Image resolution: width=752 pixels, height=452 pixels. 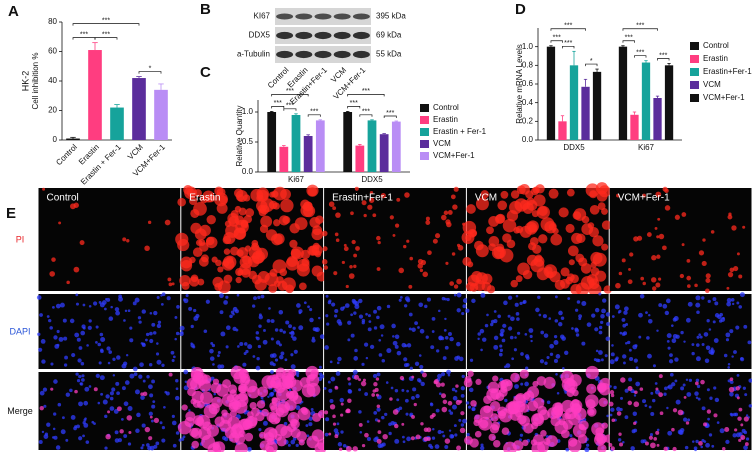 What do you see at coordinates (52, 80) in the screenshot?
I see `y-tick-label: 40` at bounding box center [52, 80].